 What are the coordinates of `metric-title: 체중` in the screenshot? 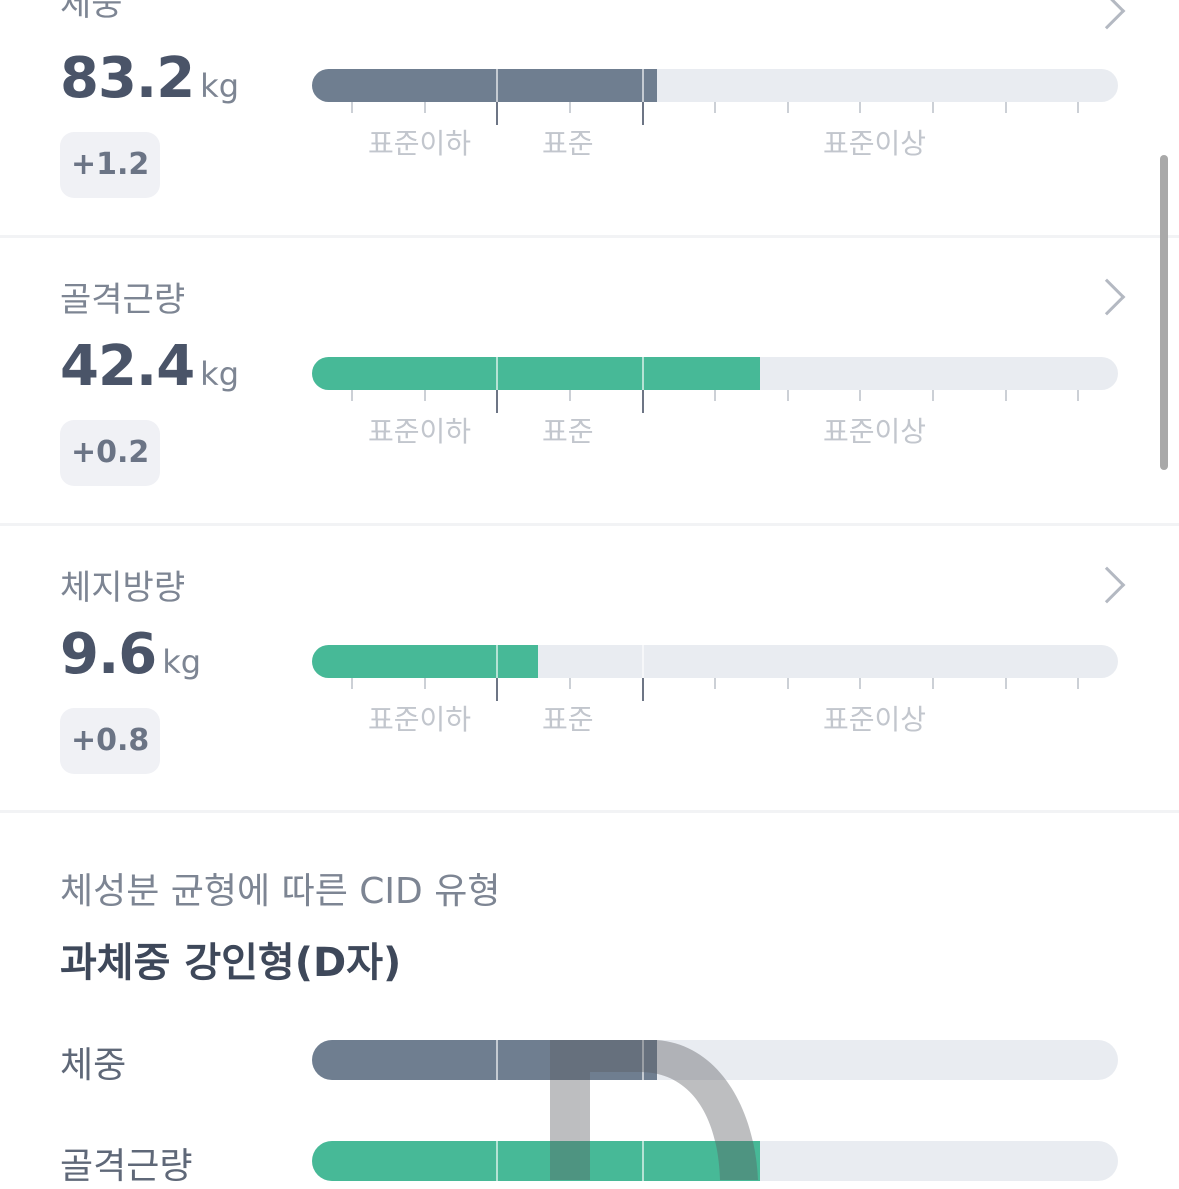 It's located at (91, 12).